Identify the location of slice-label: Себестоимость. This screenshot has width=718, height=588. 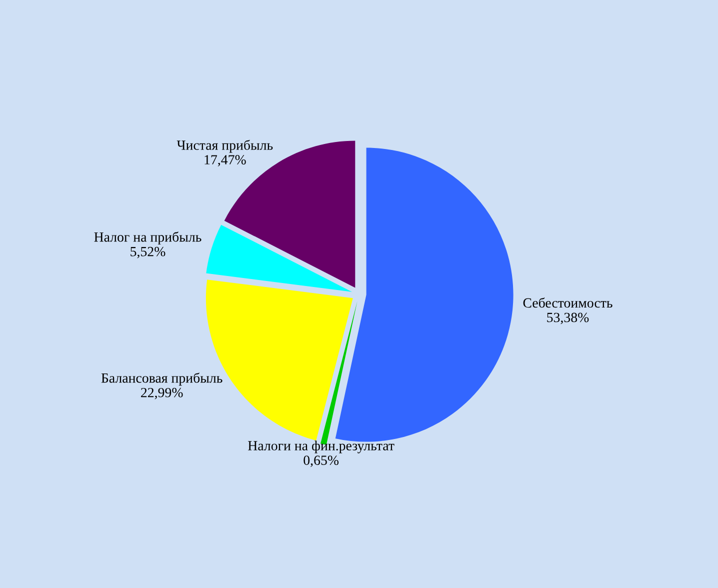
(567, 303).